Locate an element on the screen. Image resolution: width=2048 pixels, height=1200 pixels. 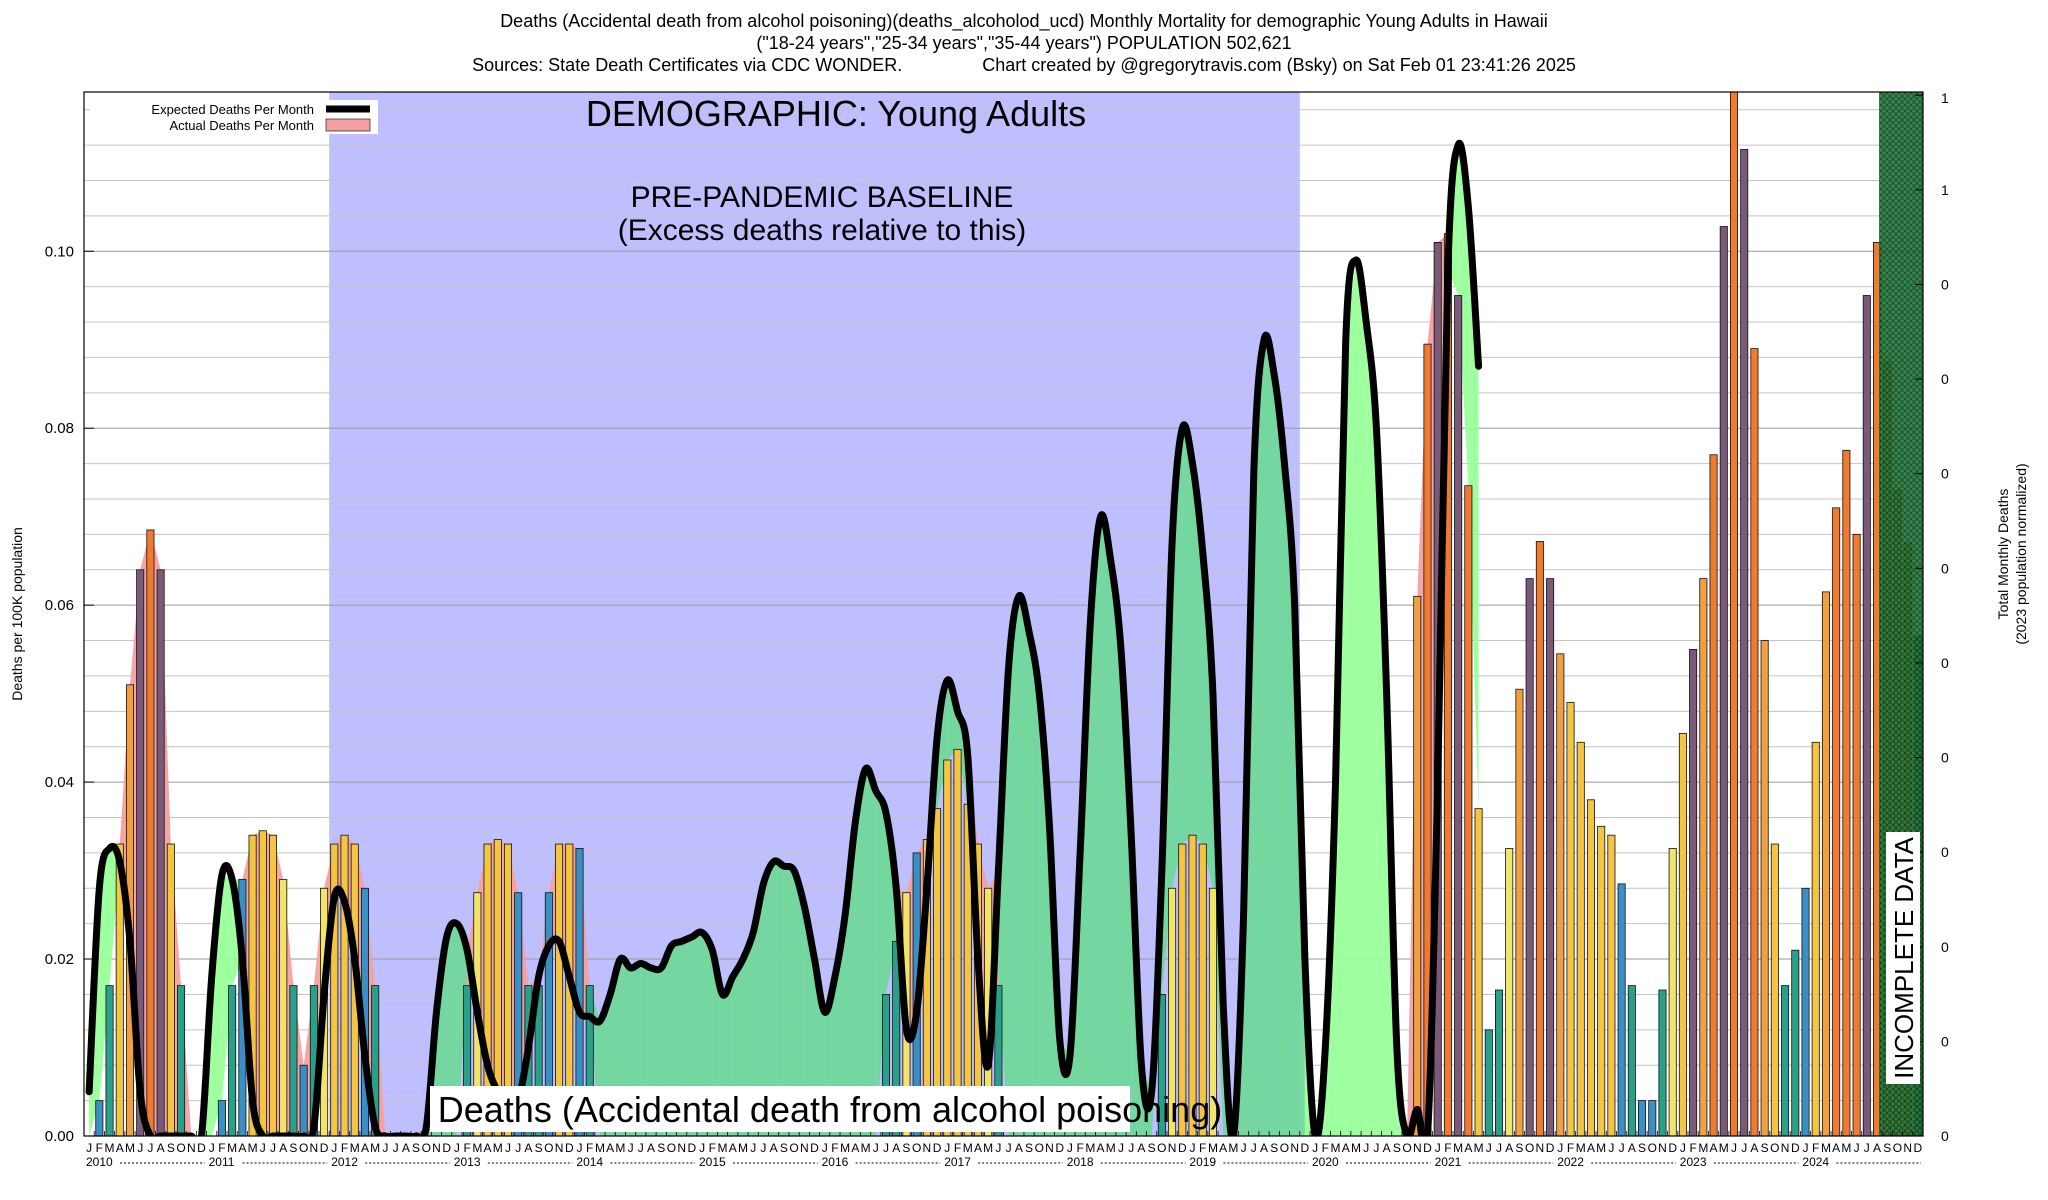
y-tick-label: 0.00 is located at coordinates (59, 1136).